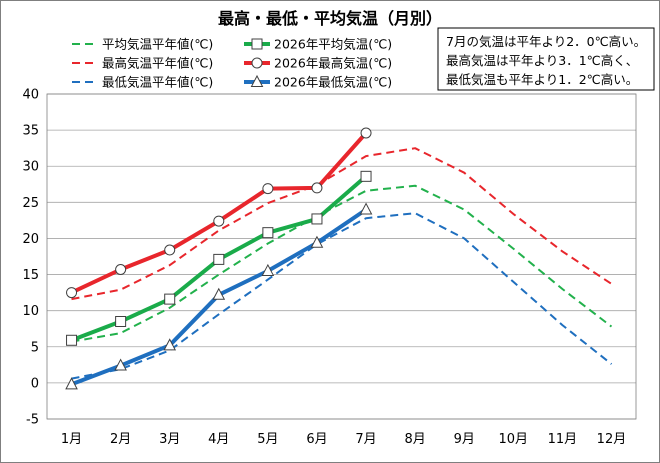  What do you see at coordinates (365, 439) in the screenshot?
I see `x-tick-label: 7月` at bounding box center [365, 439].